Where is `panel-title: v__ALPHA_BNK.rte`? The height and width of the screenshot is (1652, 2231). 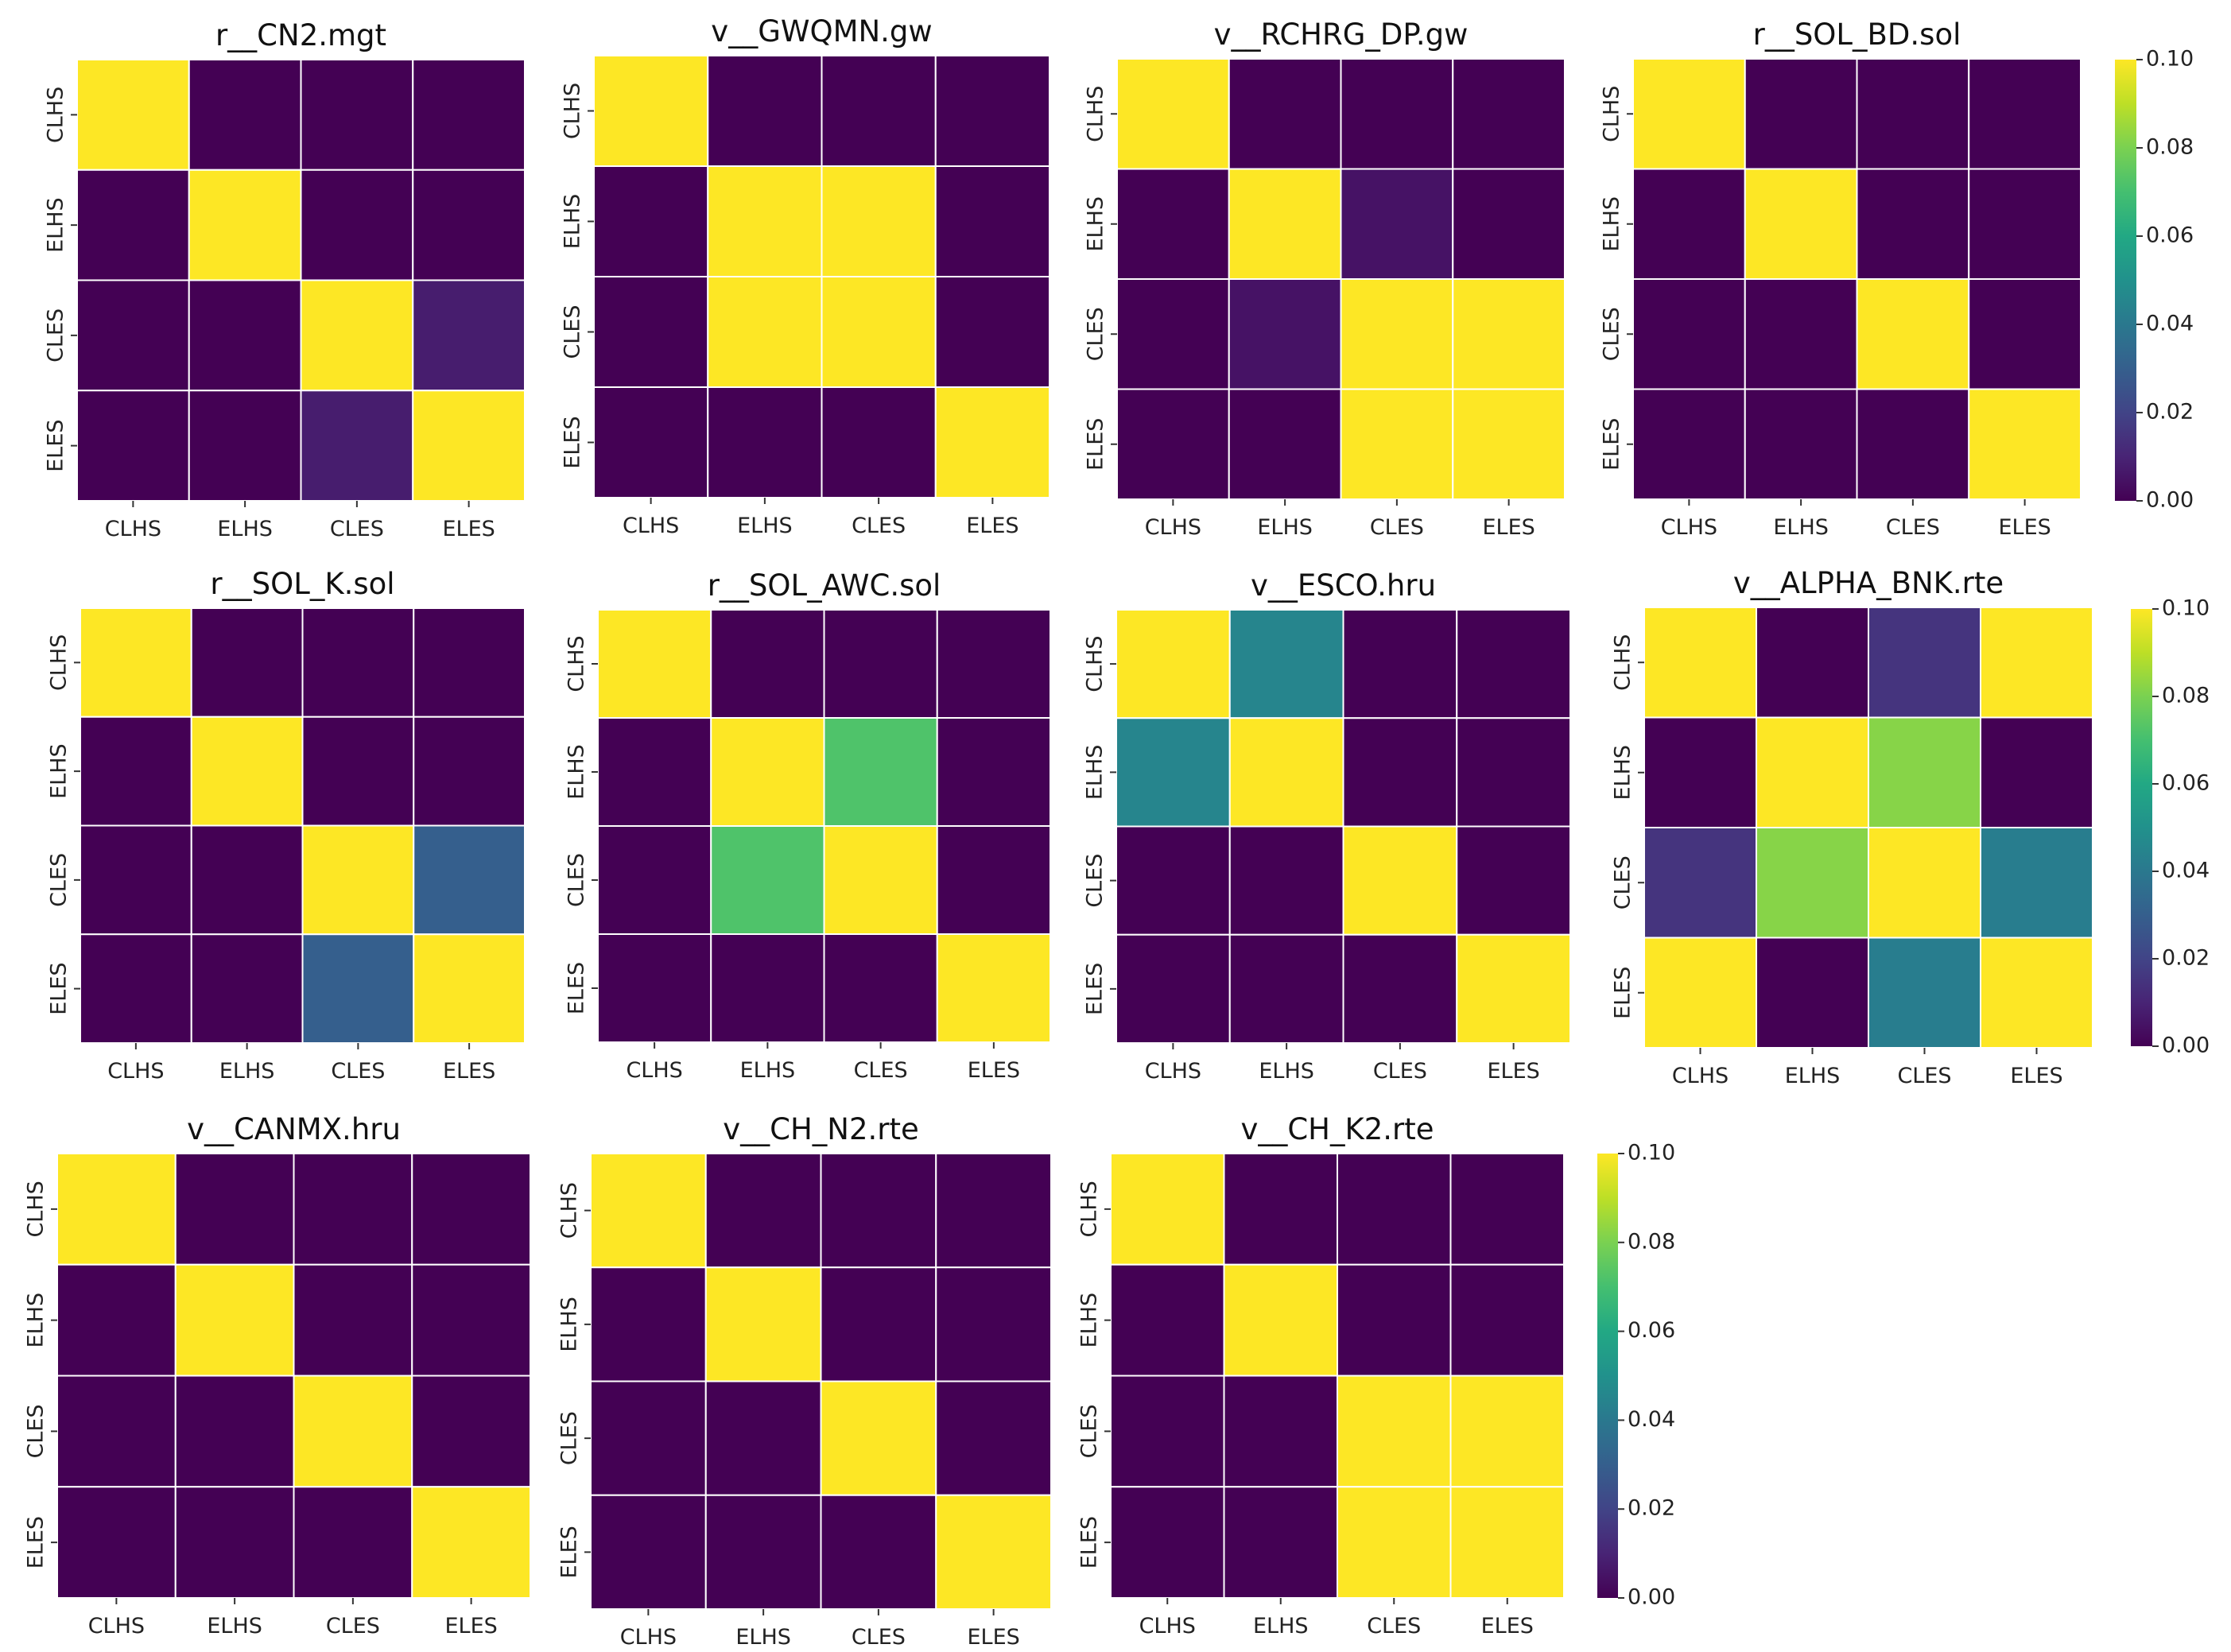 panel-title: v__ALPHA_BNK.rte is located at coordinates (1868, 583).